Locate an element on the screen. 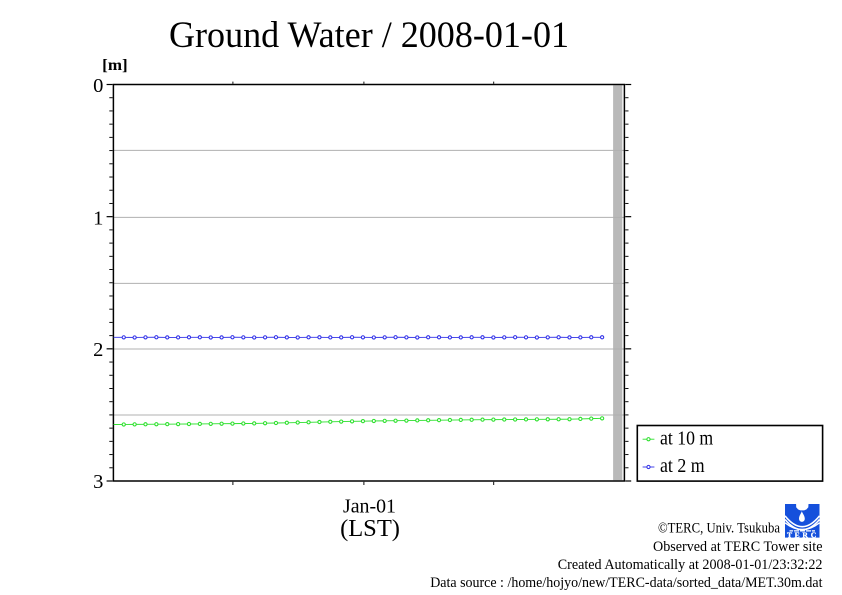  svg-text: ©TERC, Univ. Tsukuba is located at coordinates (719, 529).